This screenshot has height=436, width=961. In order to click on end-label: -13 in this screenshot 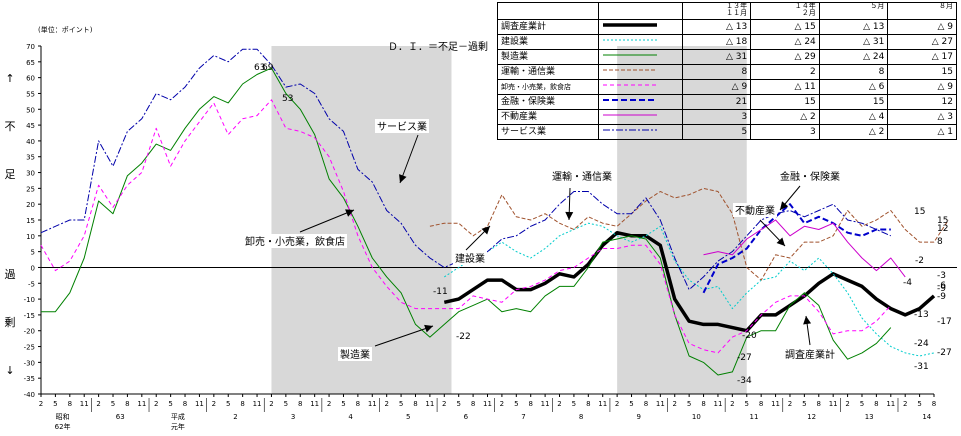, I will do `click(921, 315)`.